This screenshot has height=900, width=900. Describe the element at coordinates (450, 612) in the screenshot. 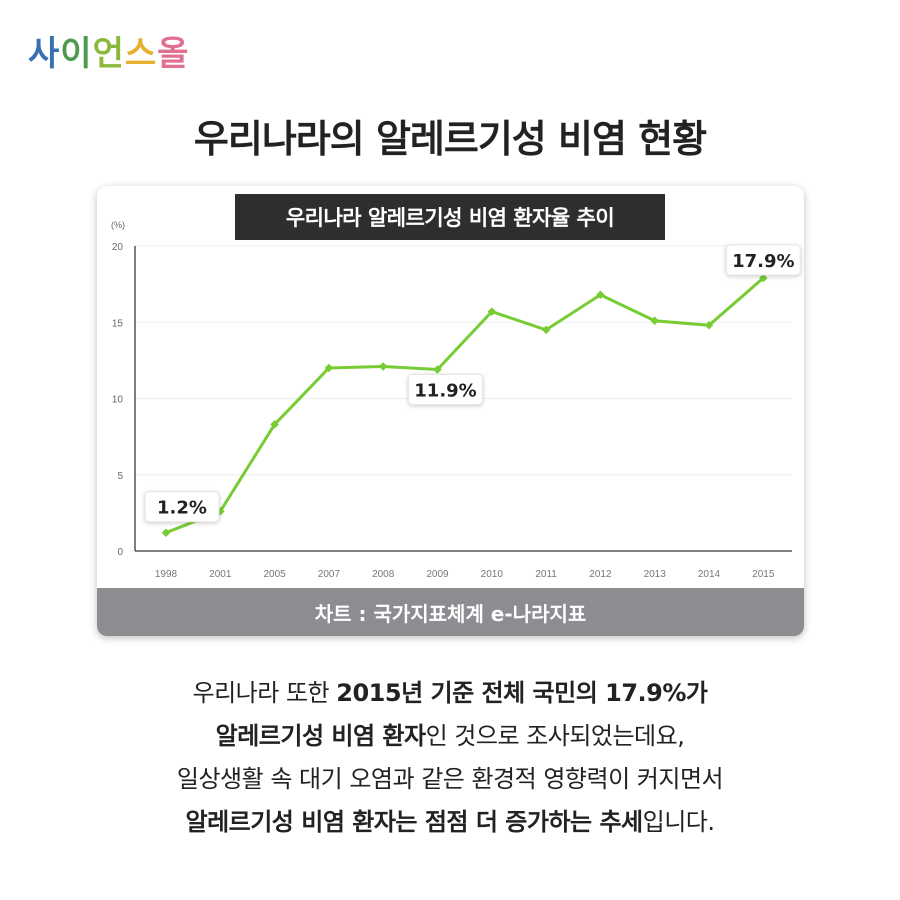

I see `chart-source: 차트 : 국가지표체계 e-나라지표` at that location.